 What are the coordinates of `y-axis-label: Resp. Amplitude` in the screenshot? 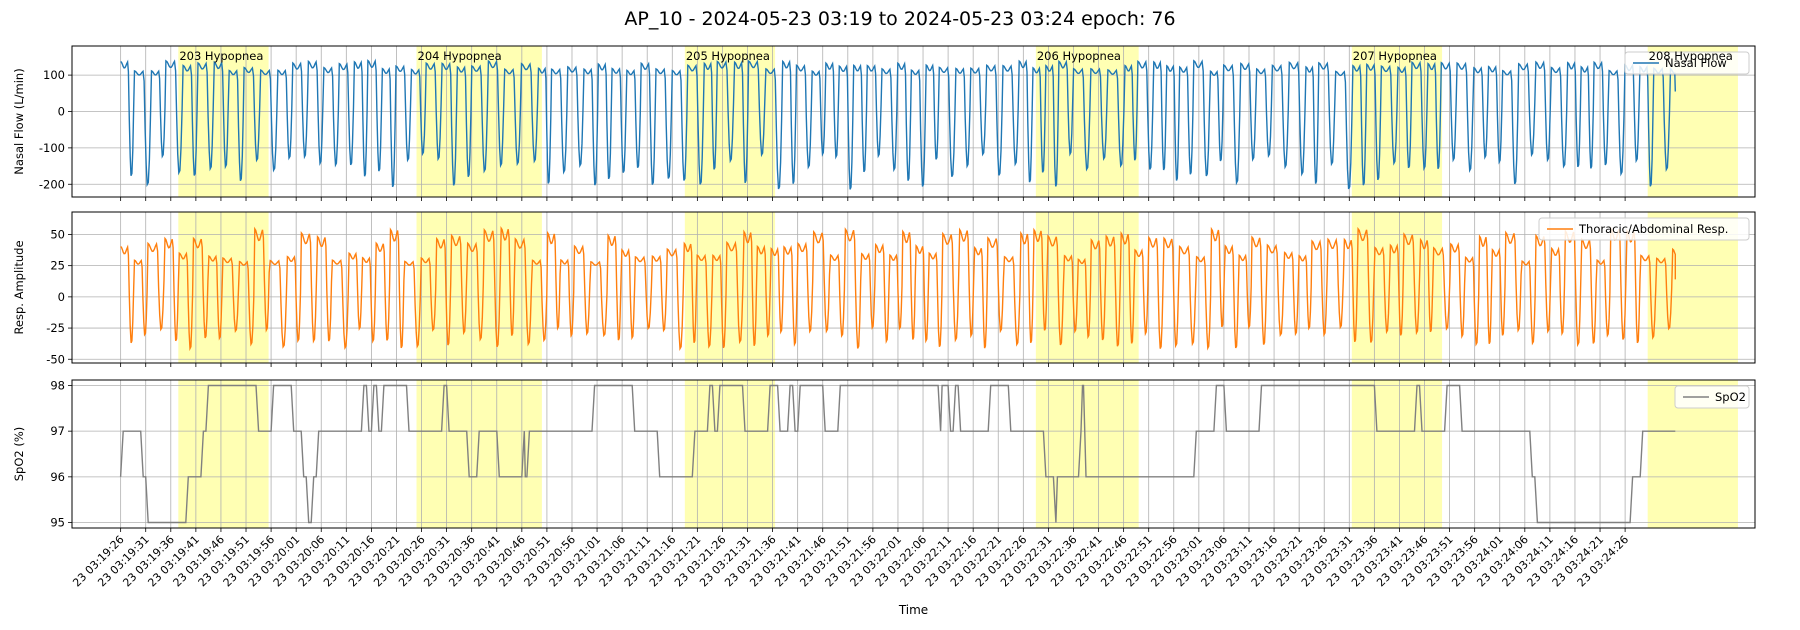 It's located at (19, 287).